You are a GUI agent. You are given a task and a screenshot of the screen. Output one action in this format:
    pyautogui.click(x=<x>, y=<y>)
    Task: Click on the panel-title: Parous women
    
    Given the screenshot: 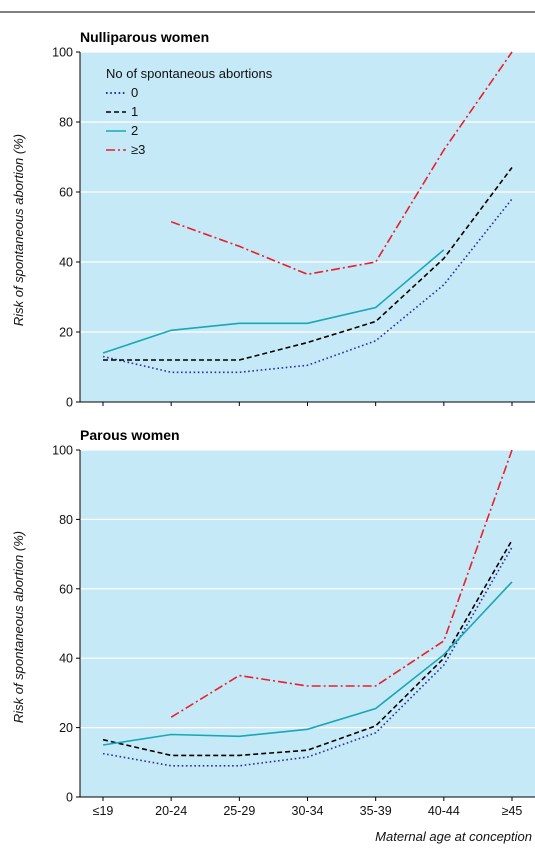 What is the action you would take?
    pyautogui.click(x=130, y=435)
    